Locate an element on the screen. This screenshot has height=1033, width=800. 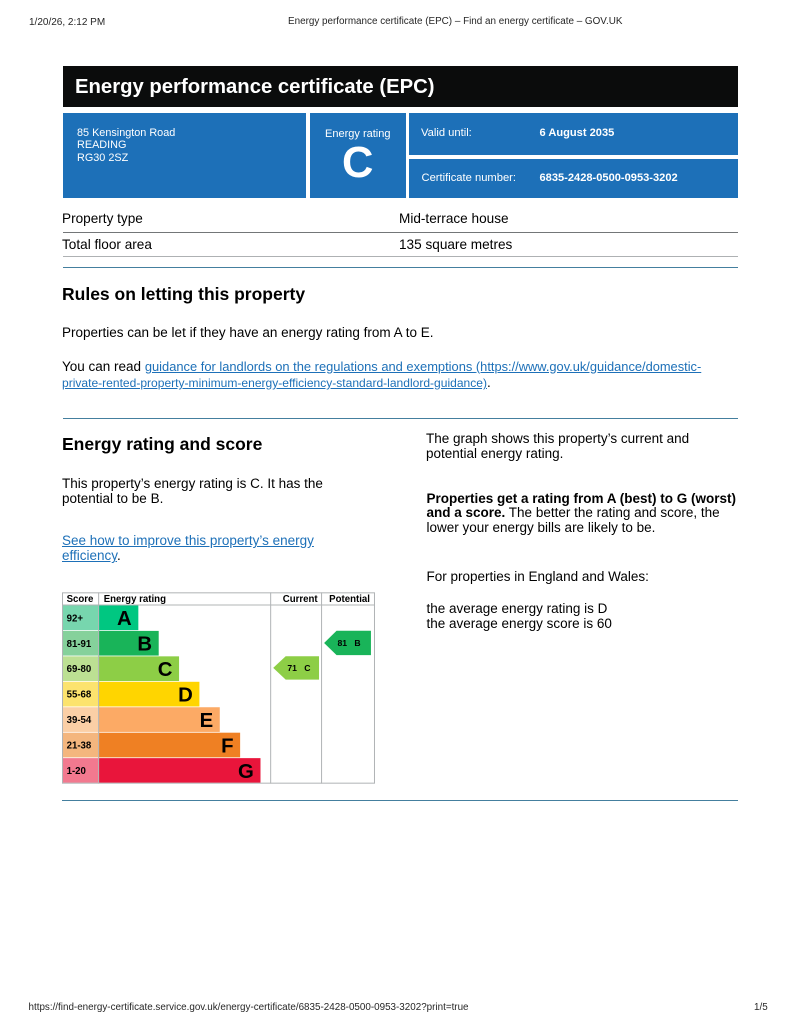
svg-text: B is located at coordinates (144, 645).